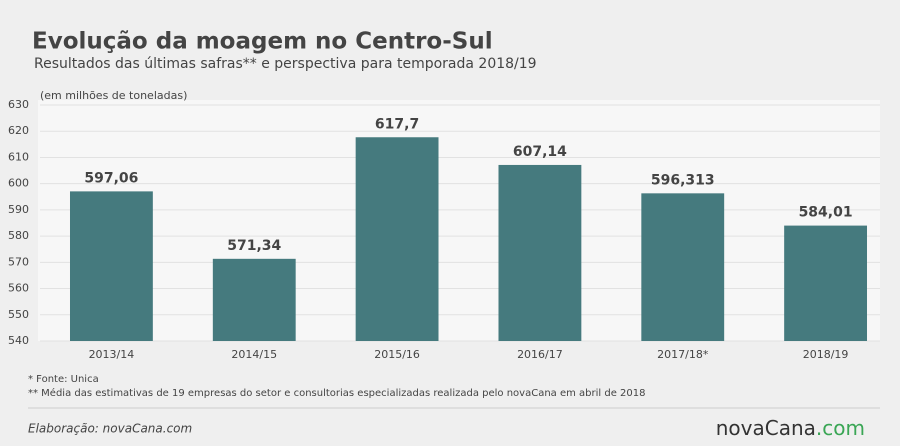 The height and width of the screenshot is (446, 900). Describe the element at coordinates (113, 95) in the screenshot. I see `y-axis-label: (em milhões de toneladas)` at that location.